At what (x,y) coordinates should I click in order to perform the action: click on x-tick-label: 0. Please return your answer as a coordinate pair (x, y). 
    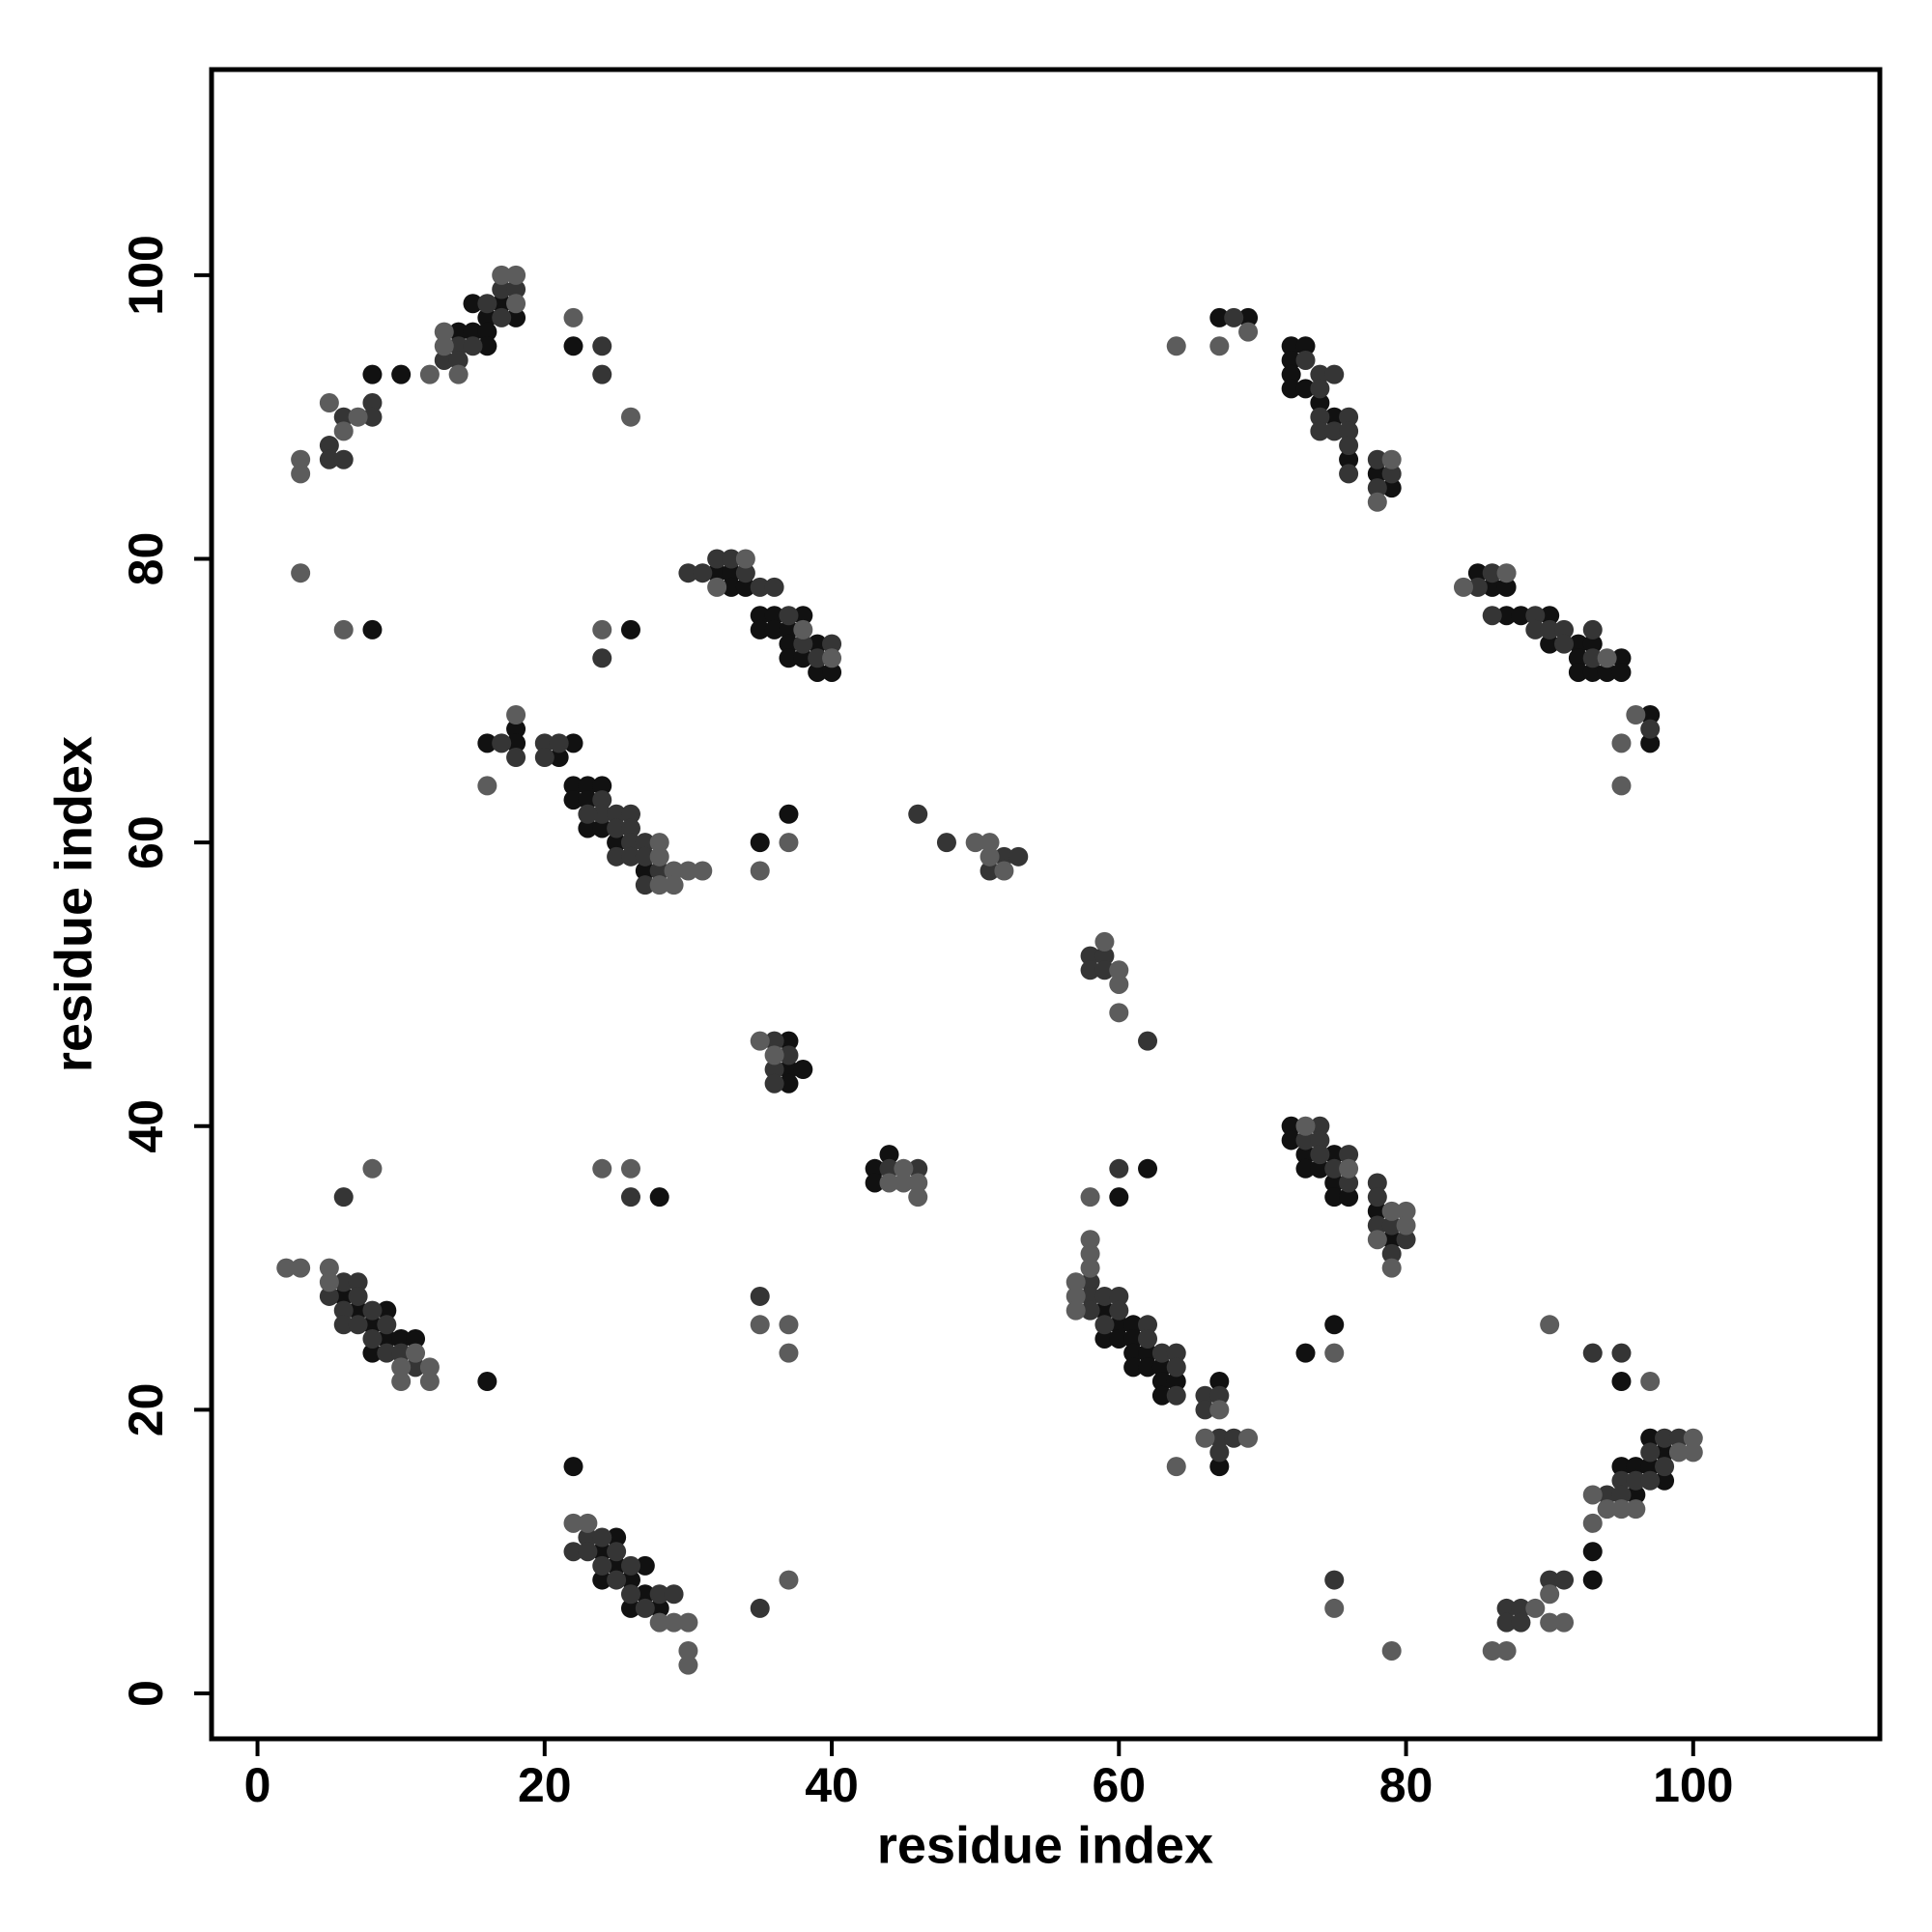
    Looking at the image, I should click on (257, 1785).